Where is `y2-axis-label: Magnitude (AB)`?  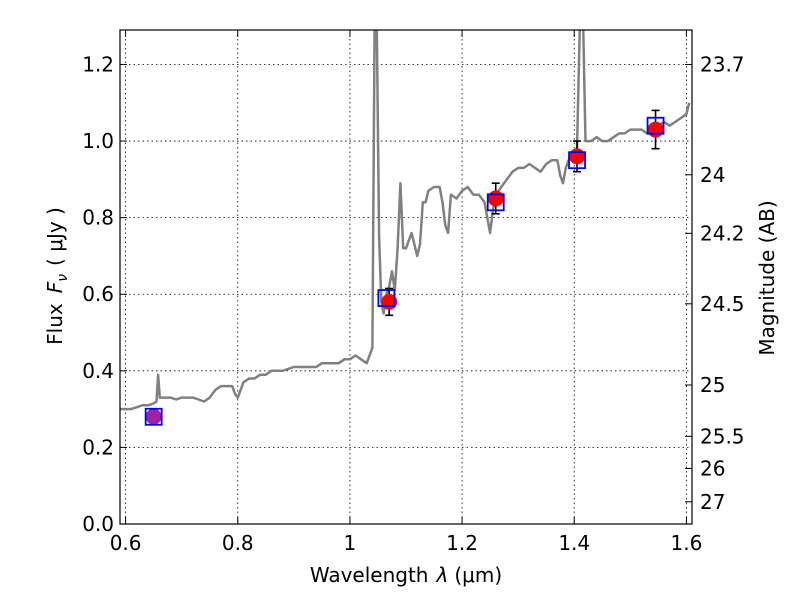
y2-axis-label: Magnitude (AB) is located at coordinates (767, 277).